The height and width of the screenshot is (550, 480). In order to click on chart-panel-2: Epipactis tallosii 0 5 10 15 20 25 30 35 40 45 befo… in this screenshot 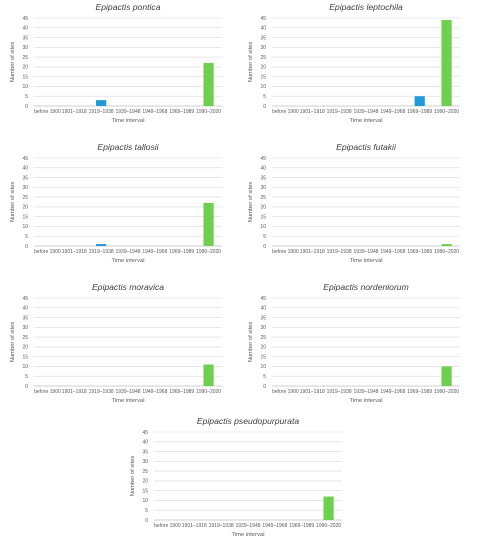, I will do `click(118, 205)`.